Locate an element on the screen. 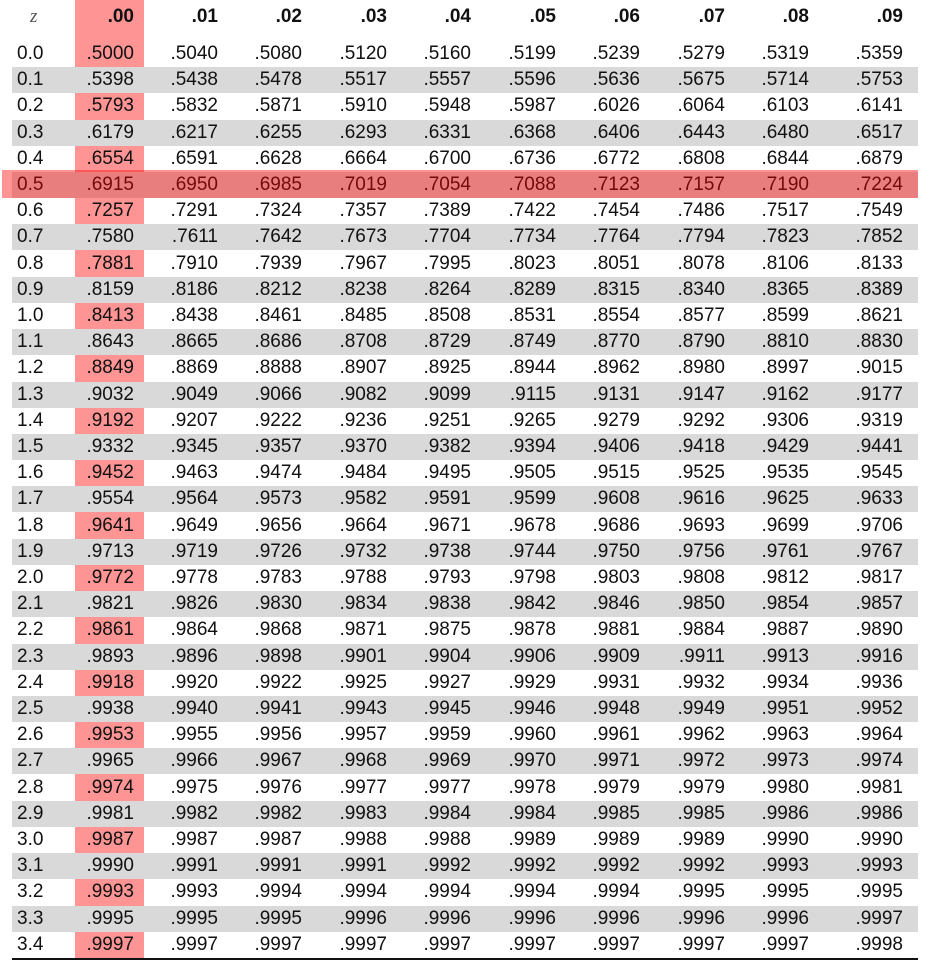  table-cell: .9993 is located at coordinates (194, 892).